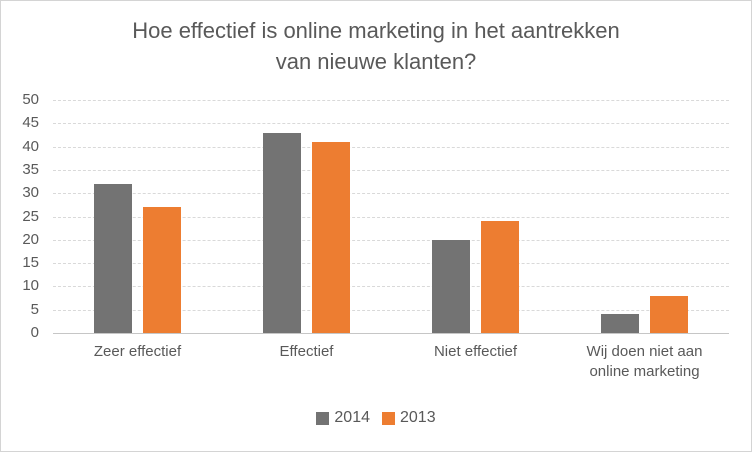 The image size is (752, 452). Describe the element at coordinates (30, 216) in the screenshot. I see `y-tick-label: 25` at that location.